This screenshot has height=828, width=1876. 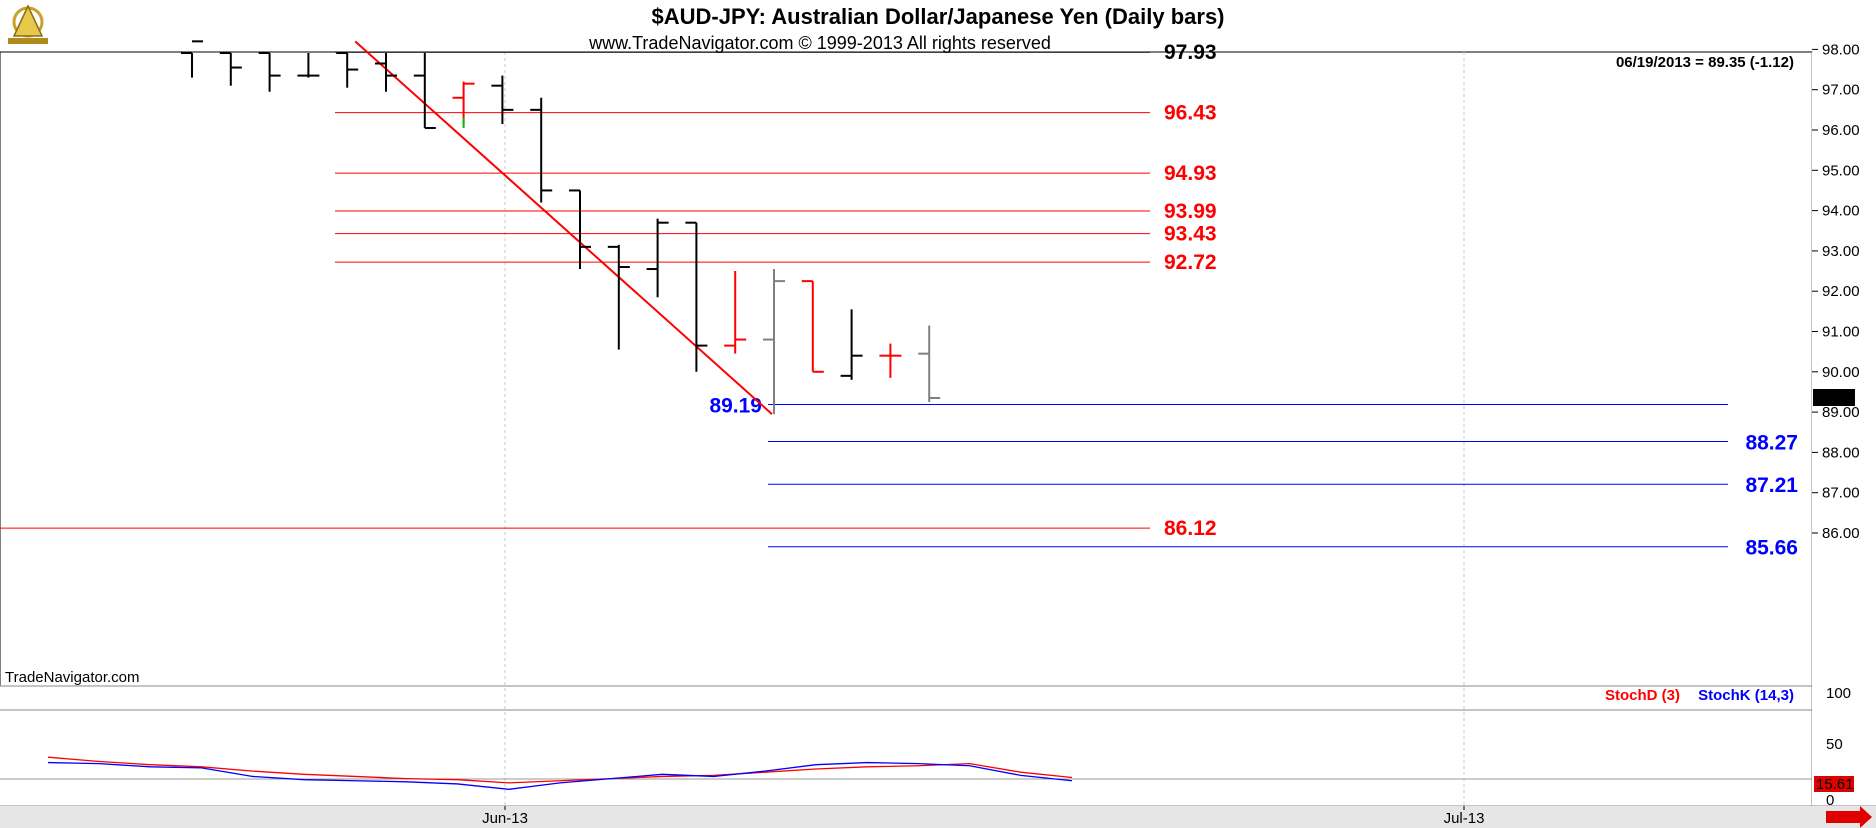 I want to click on stoch-last-box, so click(x=1834, y=784).